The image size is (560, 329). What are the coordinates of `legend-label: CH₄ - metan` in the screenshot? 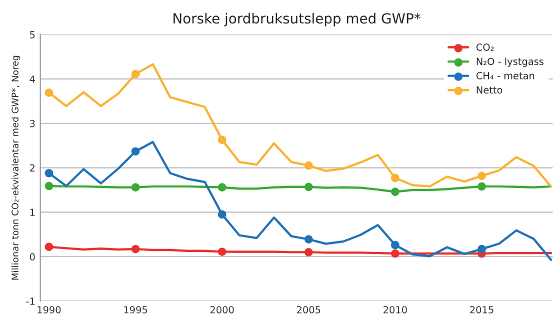 It's located at (505, 76).